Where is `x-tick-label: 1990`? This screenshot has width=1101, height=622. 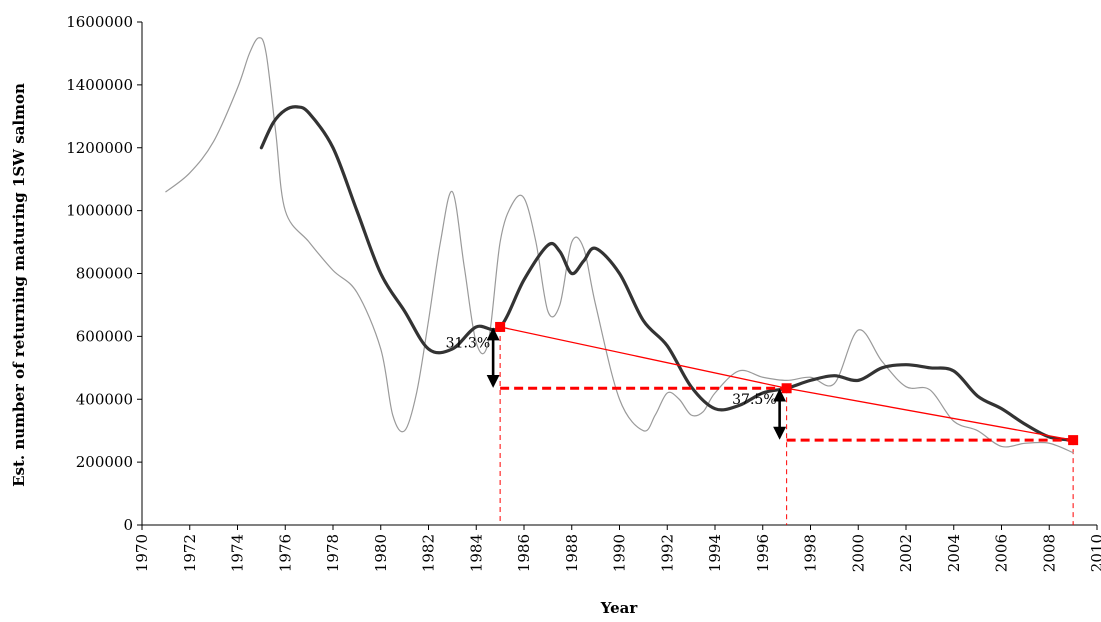 x-tick-label: 1990 is located at coordinates (620, 553).